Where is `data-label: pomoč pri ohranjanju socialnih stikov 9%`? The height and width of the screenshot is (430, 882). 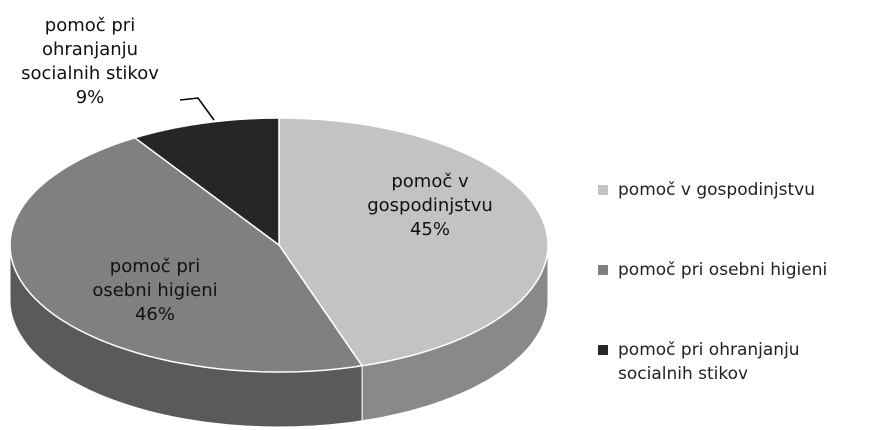
data-label: pomoč pri ohranjanju socialnih stikov 9% is located at coordinates (90, 62).